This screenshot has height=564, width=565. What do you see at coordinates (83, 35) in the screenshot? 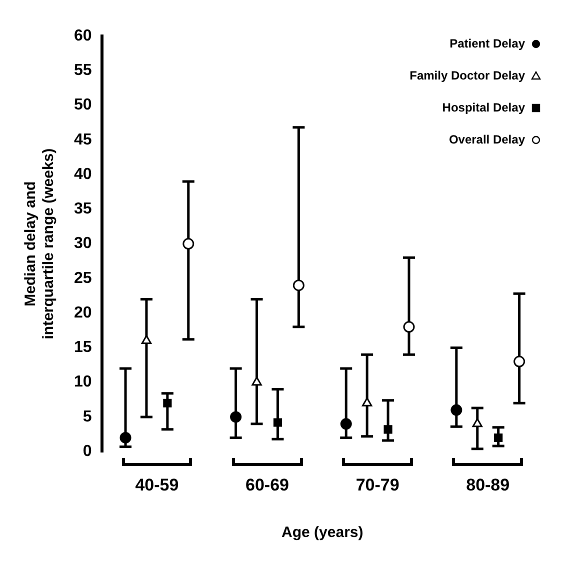
I see `y-tick-label: 60` at bounding box center [83, 35].